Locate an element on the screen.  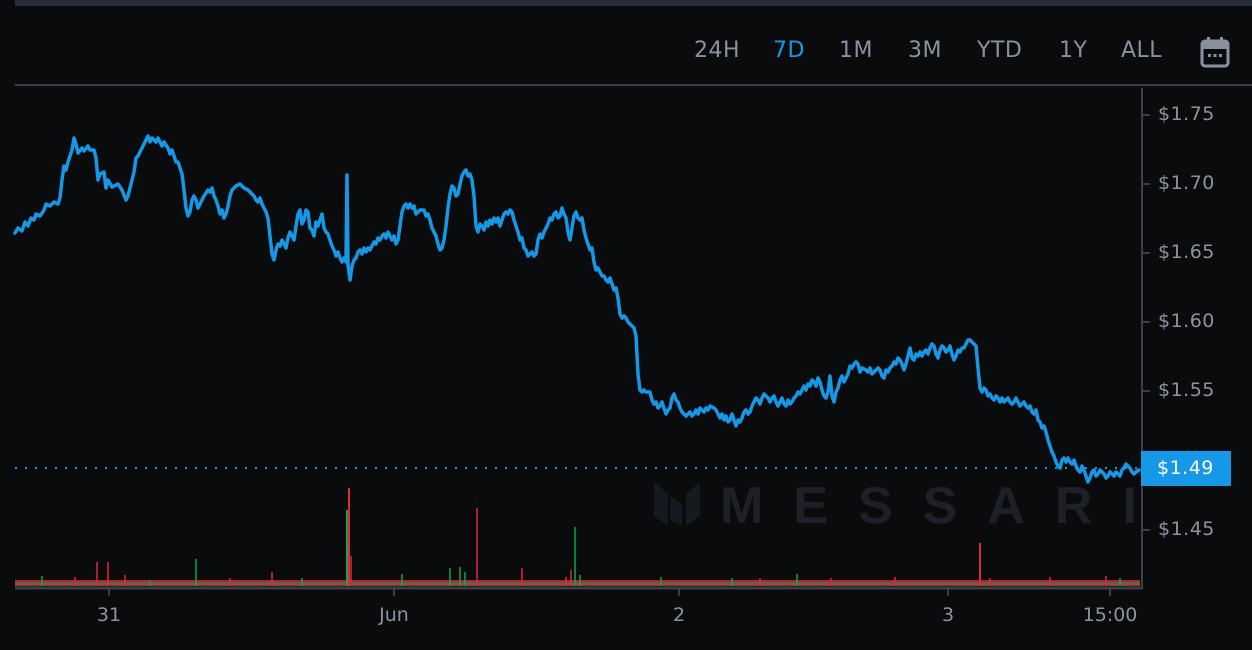
range-3m-button: 3M is located at coordinates (925, 50).